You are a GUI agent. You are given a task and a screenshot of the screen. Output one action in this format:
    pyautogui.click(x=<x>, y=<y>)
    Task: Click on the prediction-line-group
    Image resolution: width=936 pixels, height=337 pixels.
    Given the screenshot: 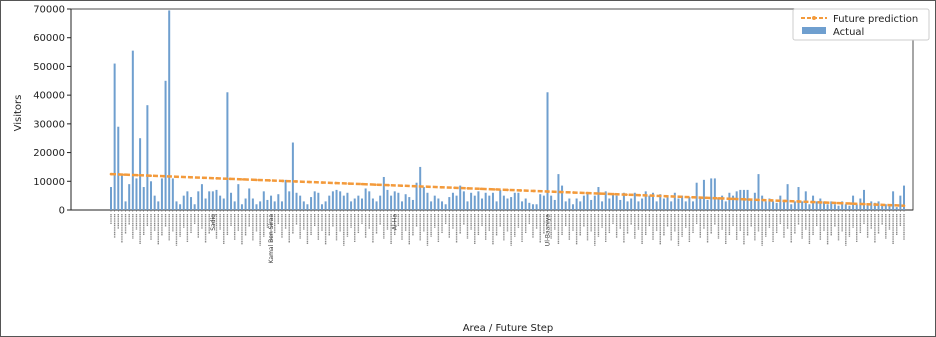 What is the action you would take?
    pyautogui.click(x=507, y=189)
    